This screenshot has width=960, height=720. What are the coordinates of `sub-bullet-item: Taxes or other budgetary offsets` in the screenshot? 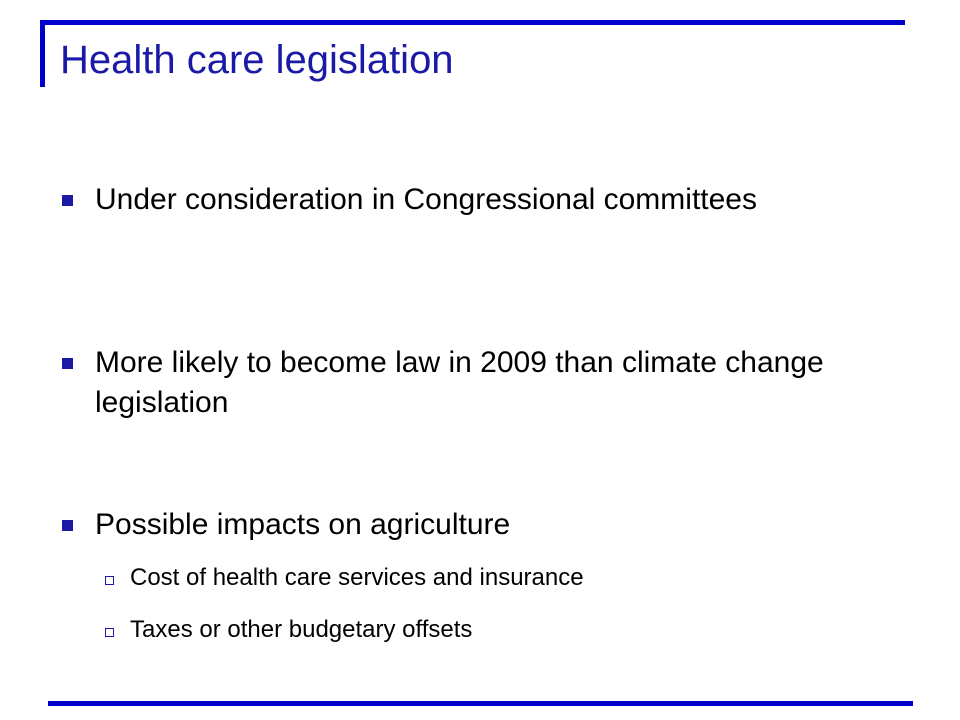 It's located at (477, 630).